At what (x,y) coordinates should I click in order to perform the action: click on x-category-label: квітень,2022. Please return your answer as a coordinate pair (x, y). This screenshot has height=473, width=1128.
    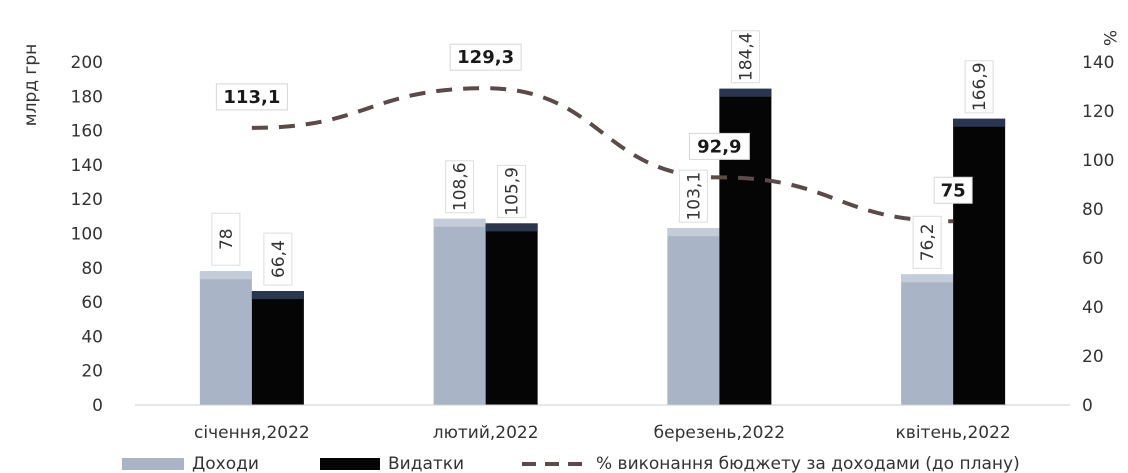
    Looking at the image, I should click on (953, 433).